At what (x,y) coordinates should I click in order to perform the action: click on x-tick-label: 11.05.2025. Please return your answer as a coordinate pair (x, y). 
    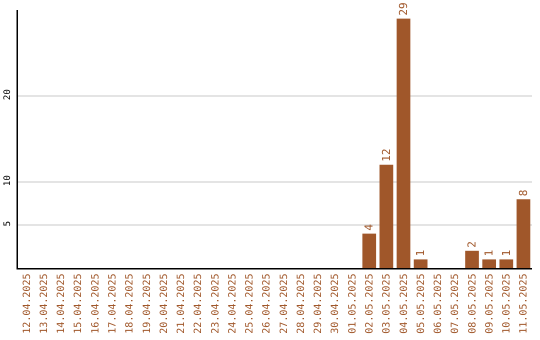
    Looking at the image, I should click on (524, 304).